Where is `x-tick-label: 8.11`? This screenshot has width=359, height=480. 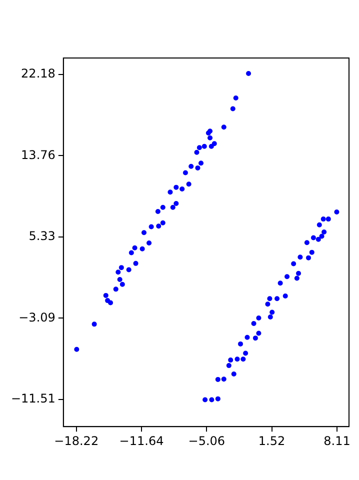 x-tick-label: 8.11 is located at coordinates (337, 441).